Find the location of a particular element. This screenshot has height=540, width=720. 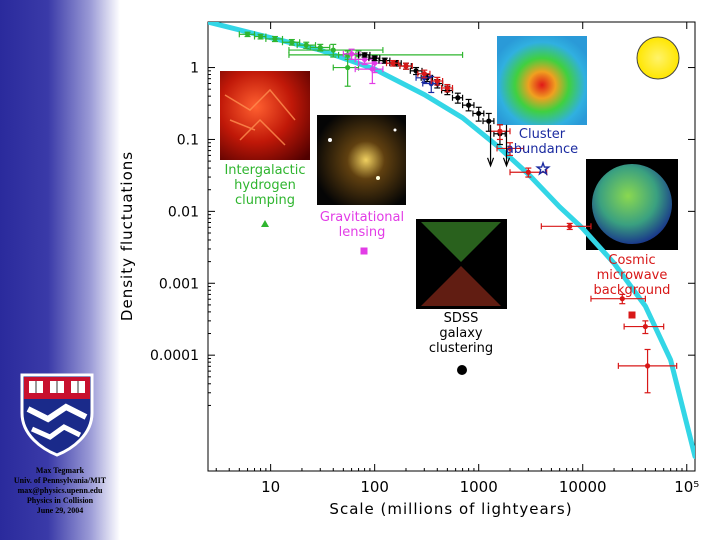

credit-event: Physics in Collision is located at coordinates (60, 500).